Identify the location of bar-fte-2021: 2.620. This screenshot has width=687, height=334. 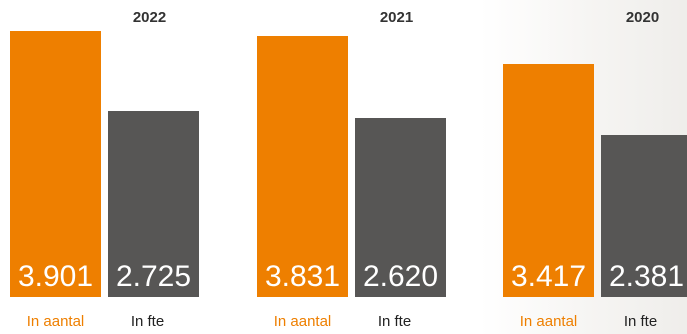
(400, 207).